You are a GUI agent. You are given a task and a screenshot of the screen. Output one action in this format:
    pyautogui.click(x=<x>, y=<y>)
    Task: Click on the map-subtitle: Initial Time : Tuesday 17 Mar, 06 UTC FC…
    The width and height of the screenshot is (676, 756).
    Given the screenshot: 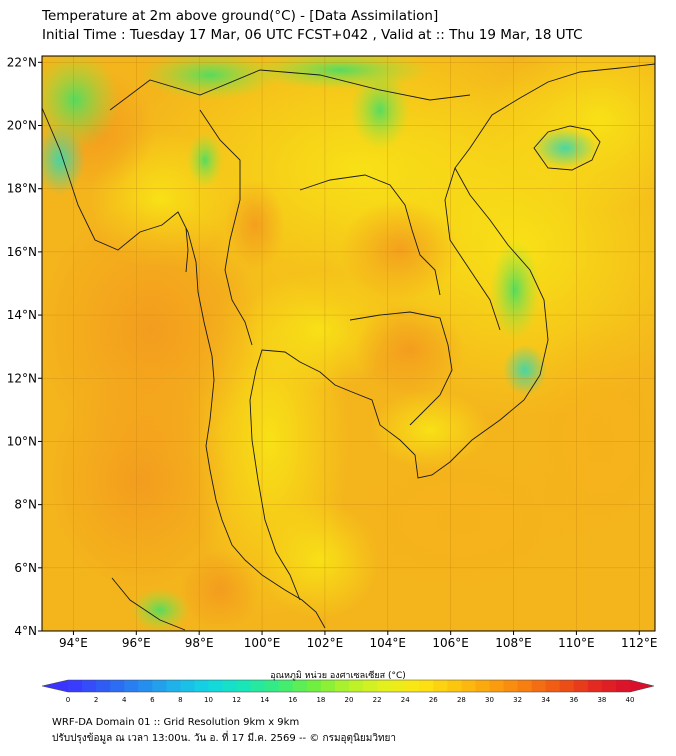 What is the action you would take?
    pyautogui.click(x=312, y=35)
    